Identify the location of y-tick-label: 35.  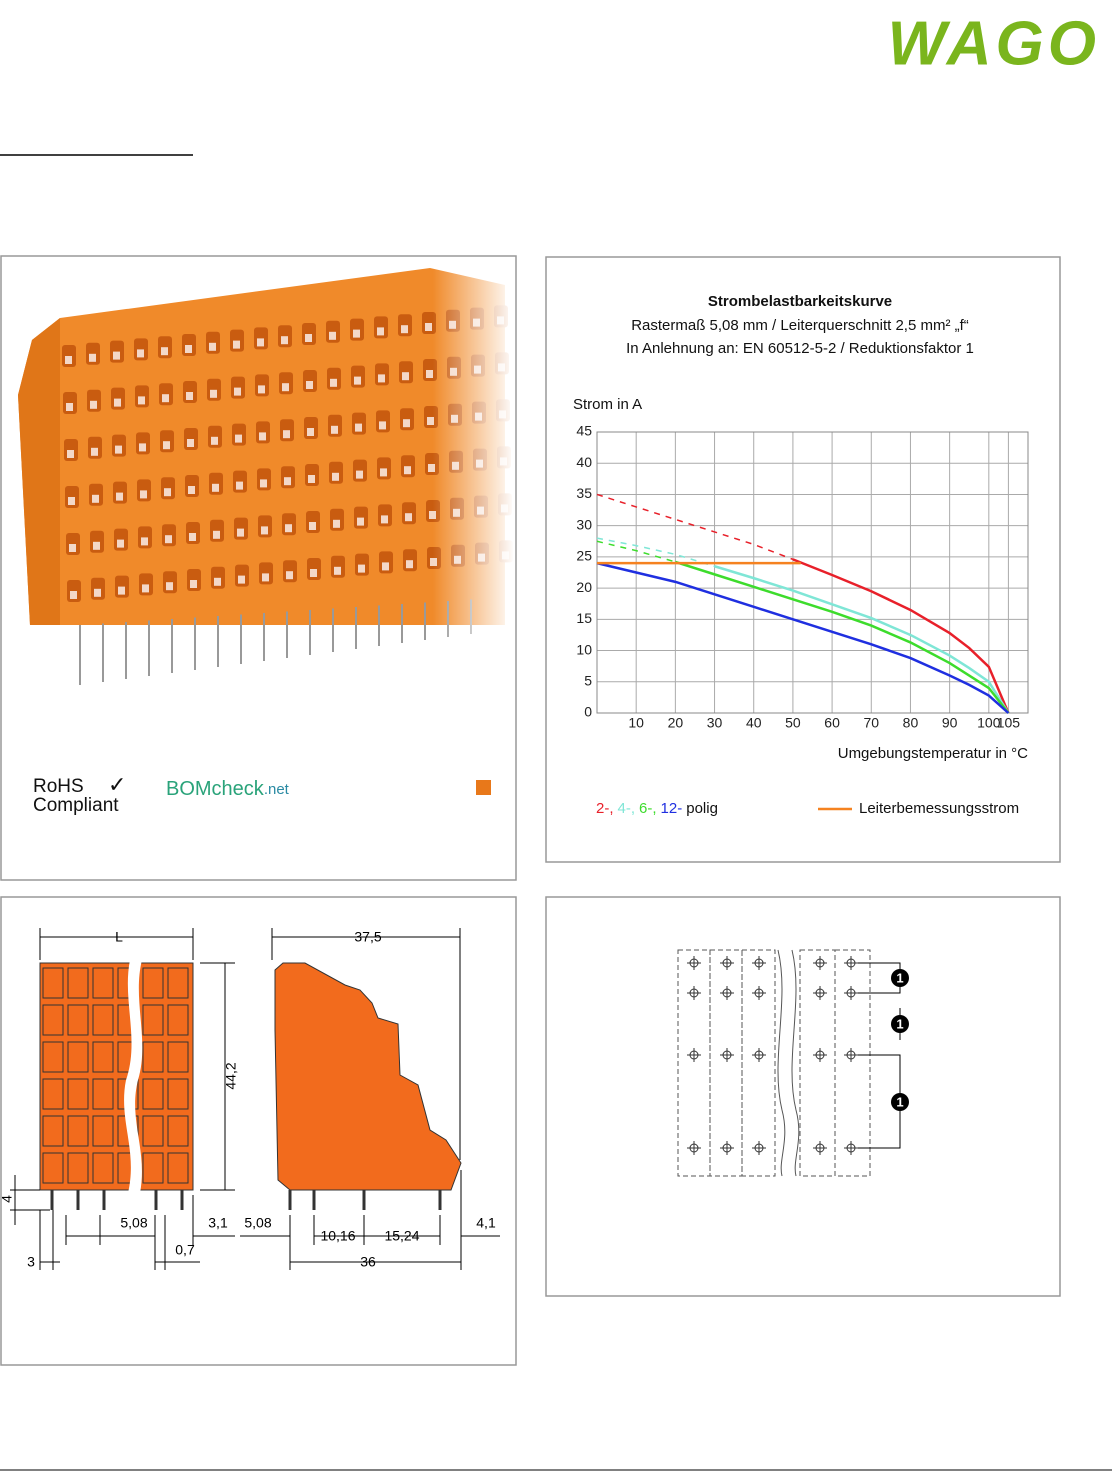
(584, 493).